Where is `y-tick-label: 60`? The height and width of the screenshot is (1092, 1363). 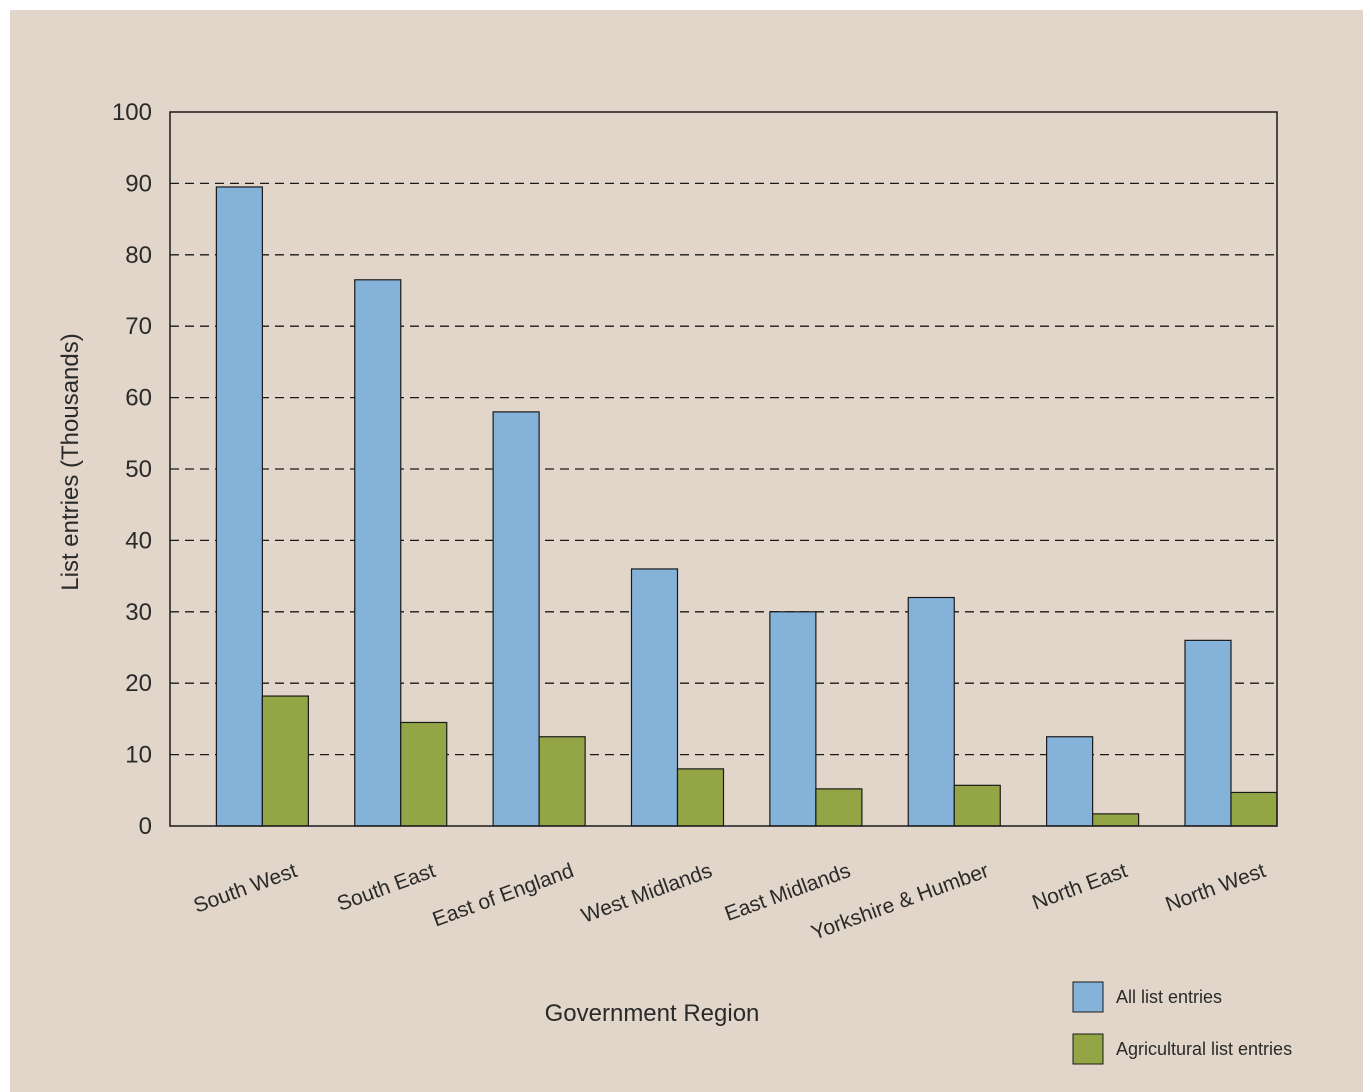 y-tick-label: 60 is located at coordinates (138, 398).